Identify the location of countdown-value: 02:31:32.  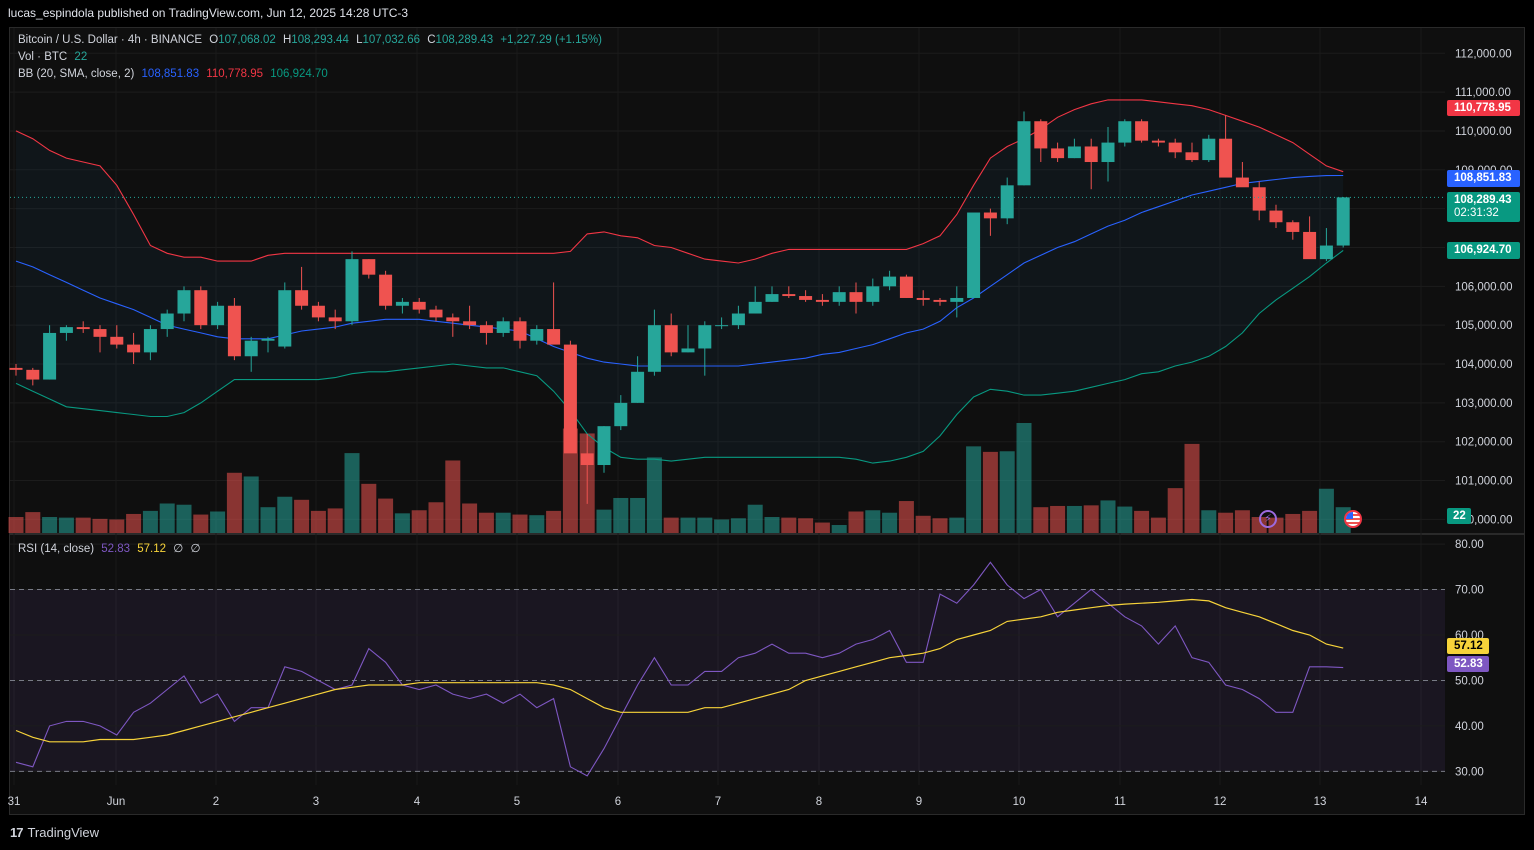
(1476, 213).